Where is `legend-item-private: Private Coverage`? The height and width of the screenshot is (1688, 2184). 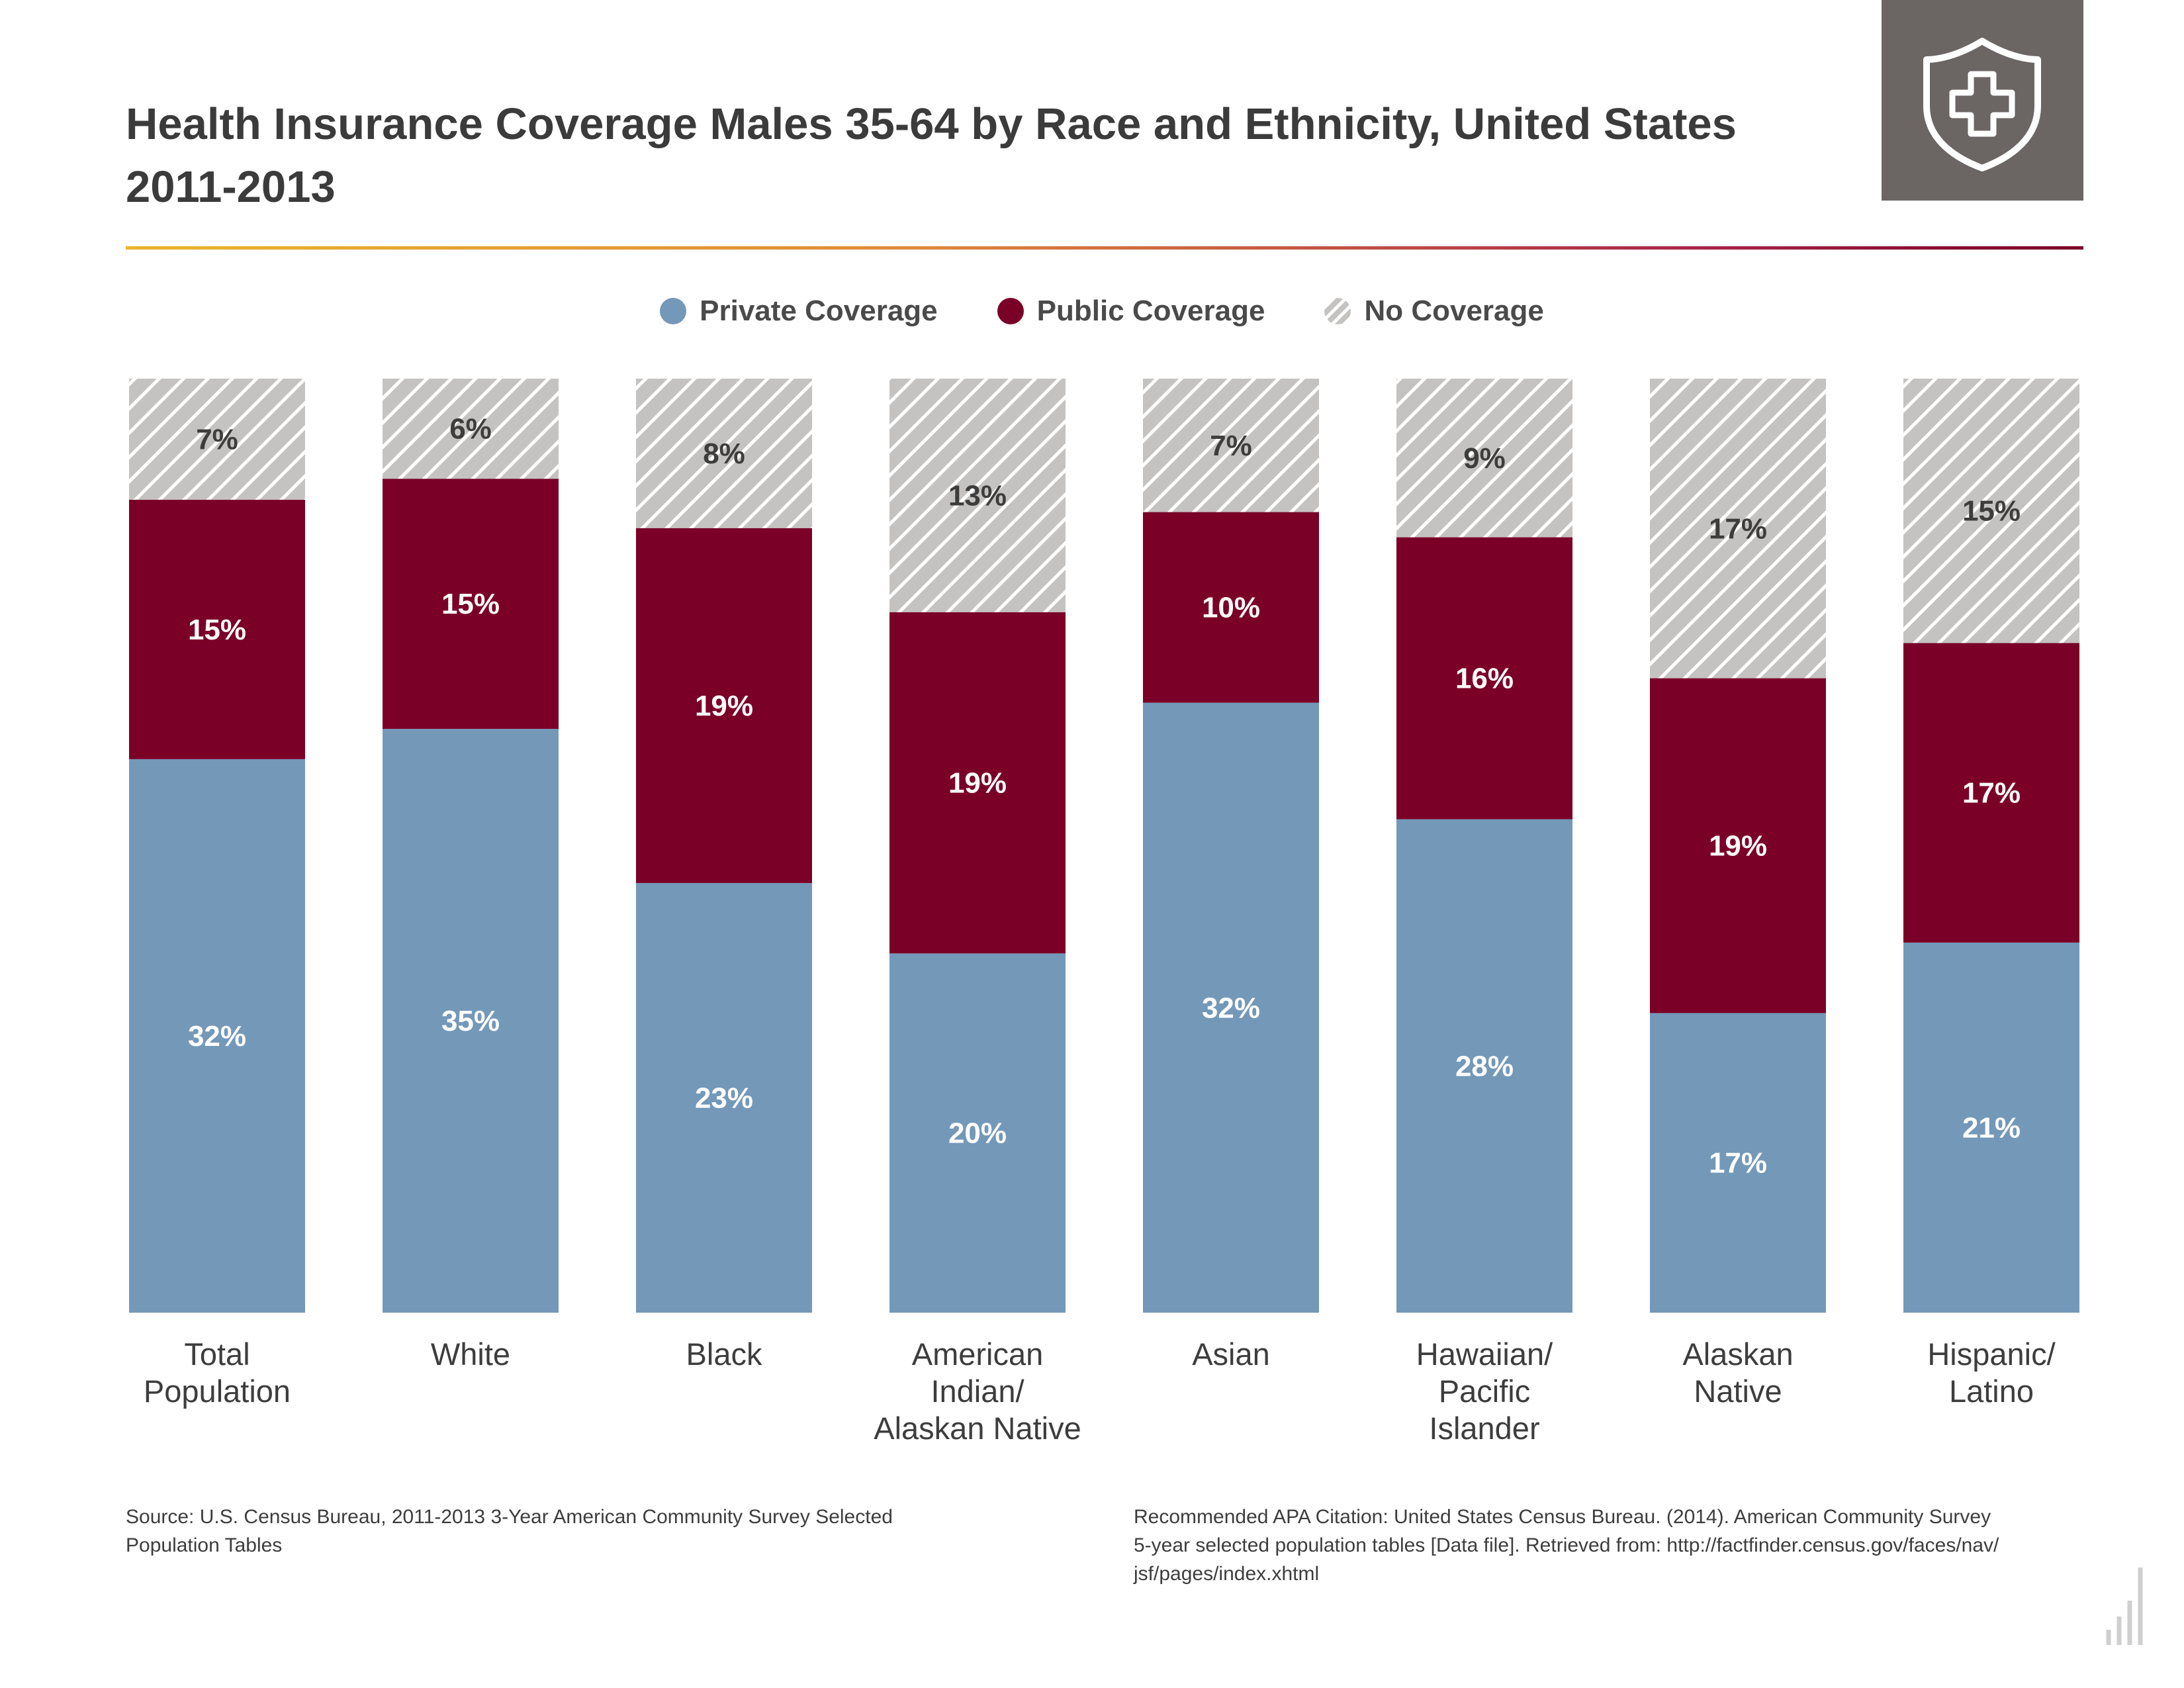 legend-item-private: Private Coverage is located at coordinates (799, 311).